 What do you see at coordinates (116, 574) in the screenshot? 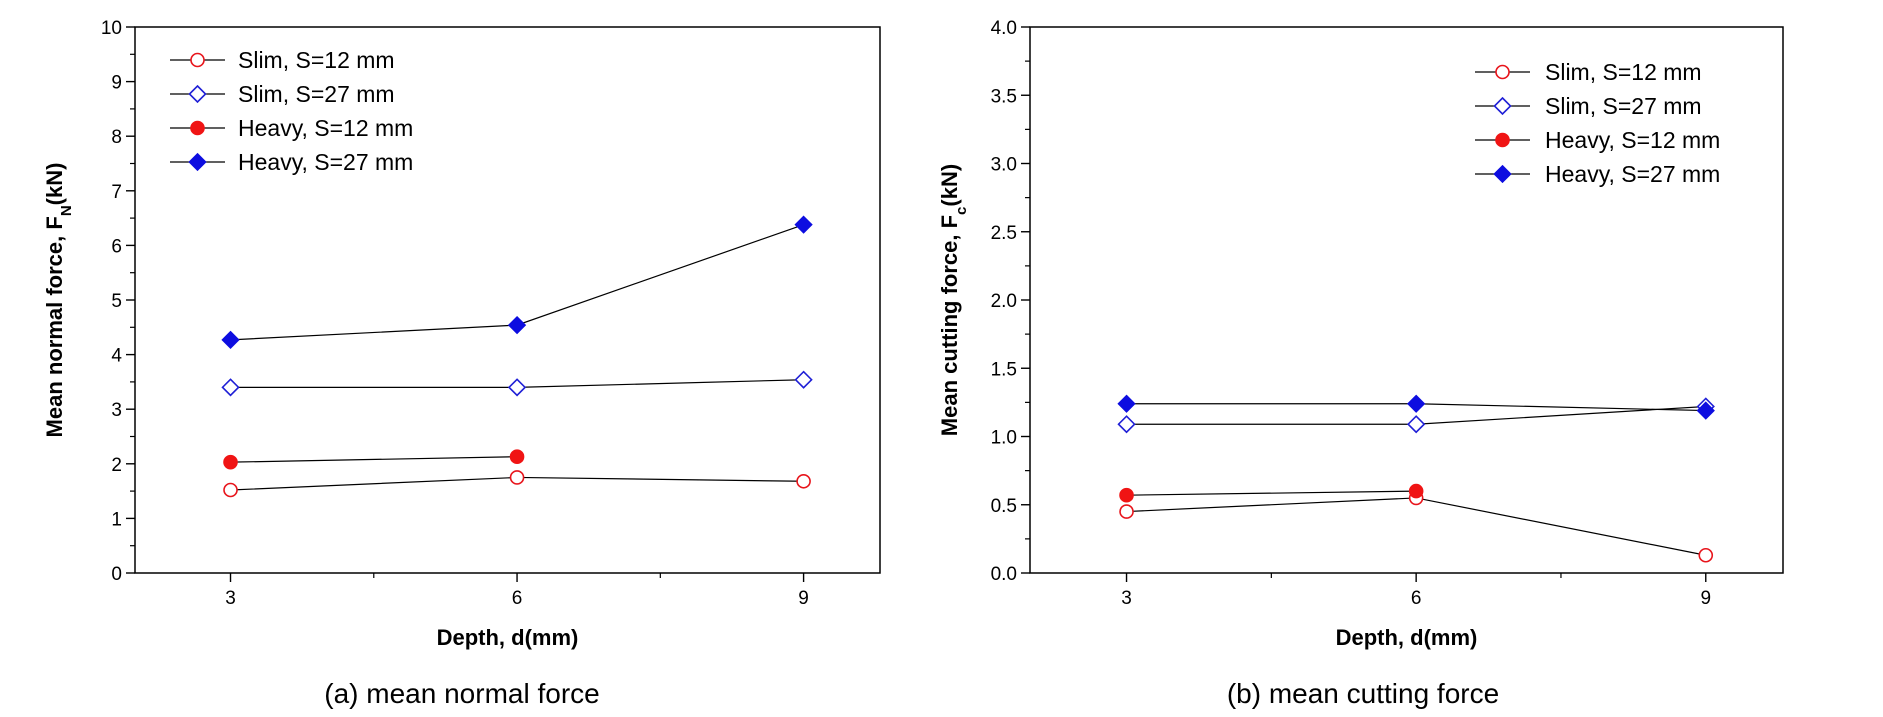
I see `chart-a-y-tick-label: 0` at bounding box center [116, 574].